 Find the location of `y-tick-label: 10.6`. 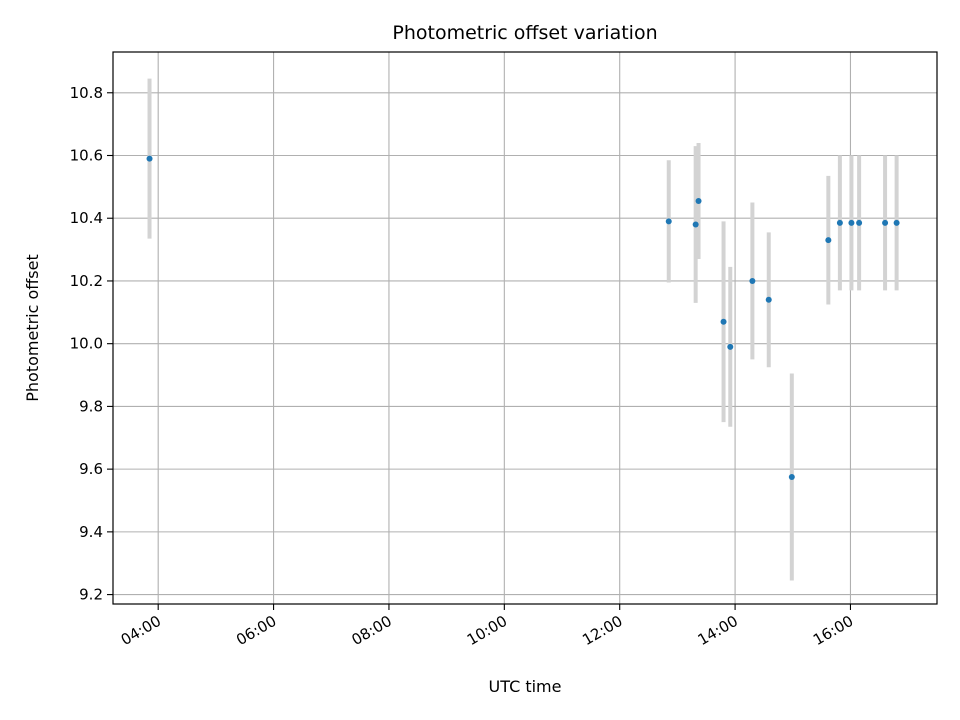

y-tick-label: 10.6 is located at coordinates (86, 156).